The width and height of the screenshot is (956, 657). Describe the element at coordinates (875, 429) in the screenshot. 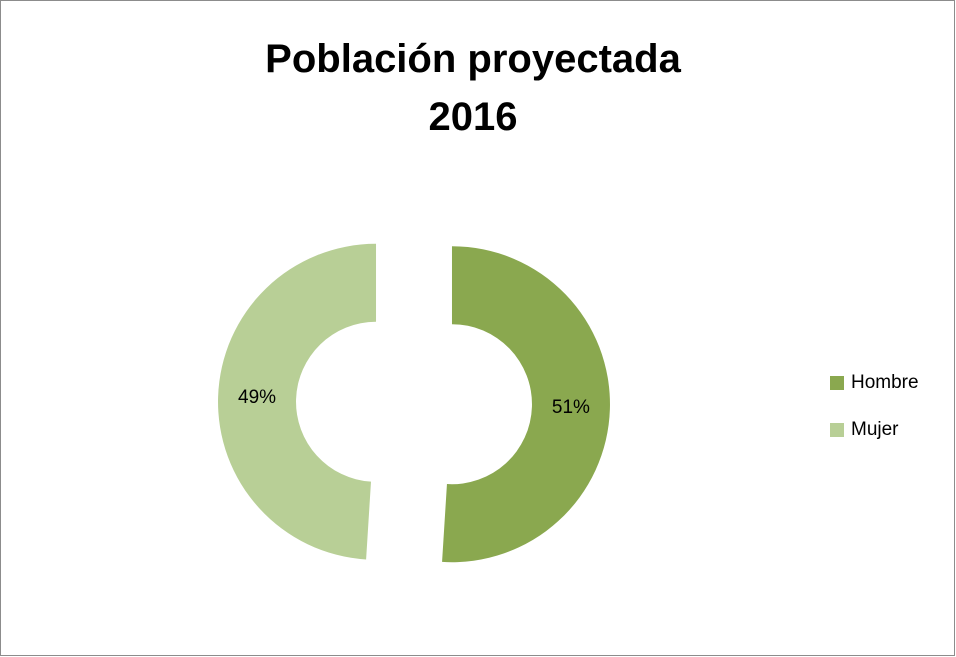

I see `legend-label: Mujer` at that location.